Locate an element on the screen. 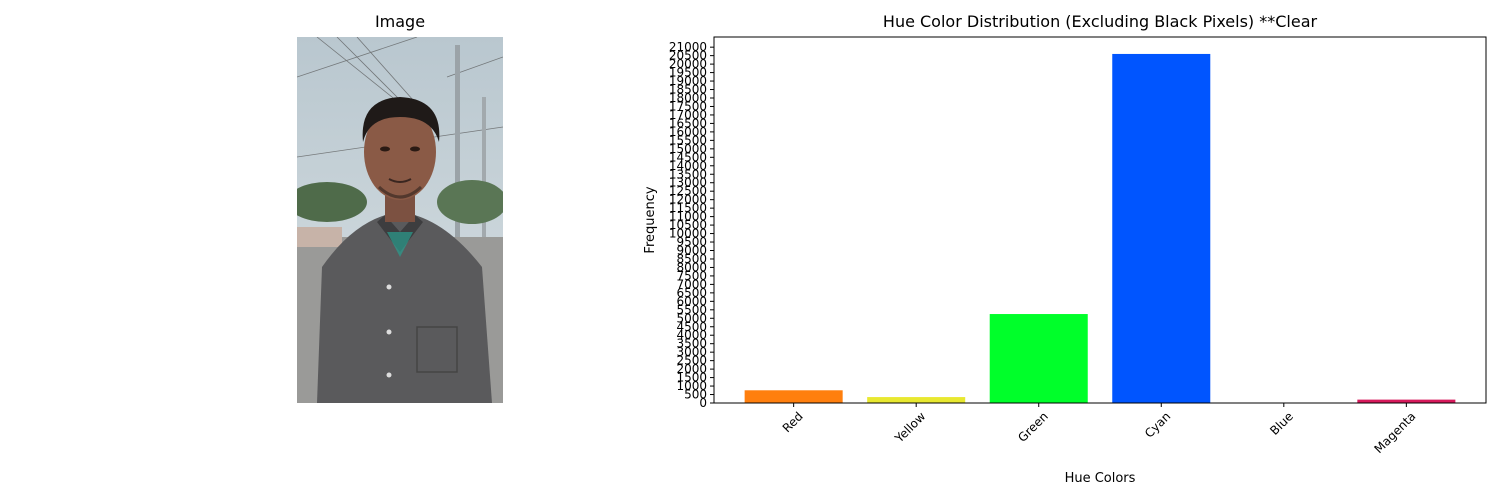  x-tick-label-blue: Blue is located at coordinates (1281, 423).